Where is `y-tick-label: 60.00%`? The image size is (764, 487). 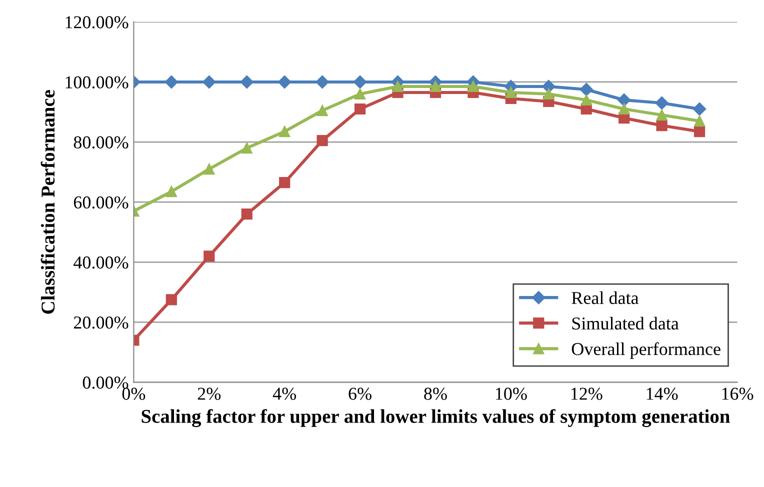 y-tick-label: 60.00% is located at coordinates (101, 202).